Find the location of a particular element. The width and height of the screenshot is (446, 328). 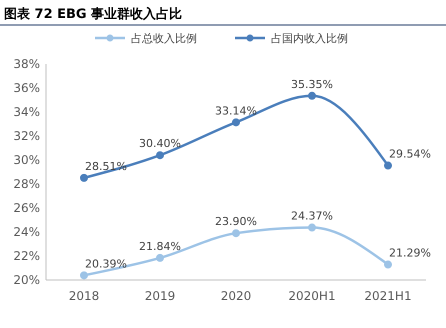

x-tick-label: 2020H1 is located at coordinates (312, 296).